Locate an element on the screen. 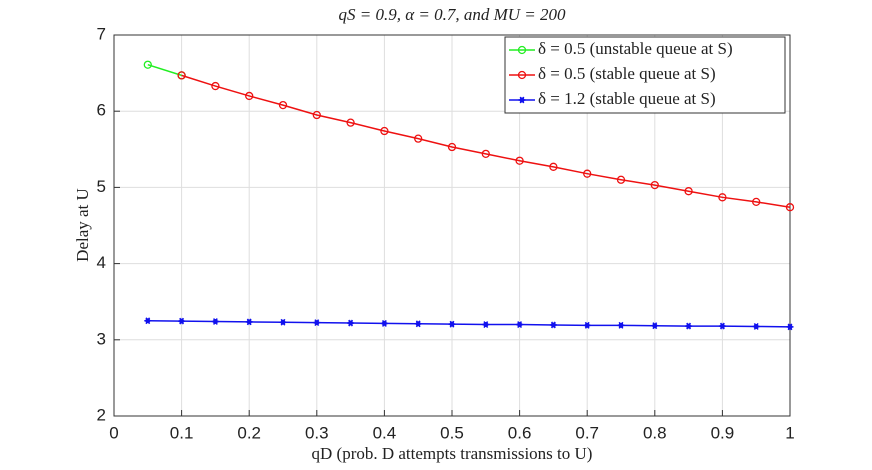  x-tick-label: 0 is located at coordinates (113, 432).